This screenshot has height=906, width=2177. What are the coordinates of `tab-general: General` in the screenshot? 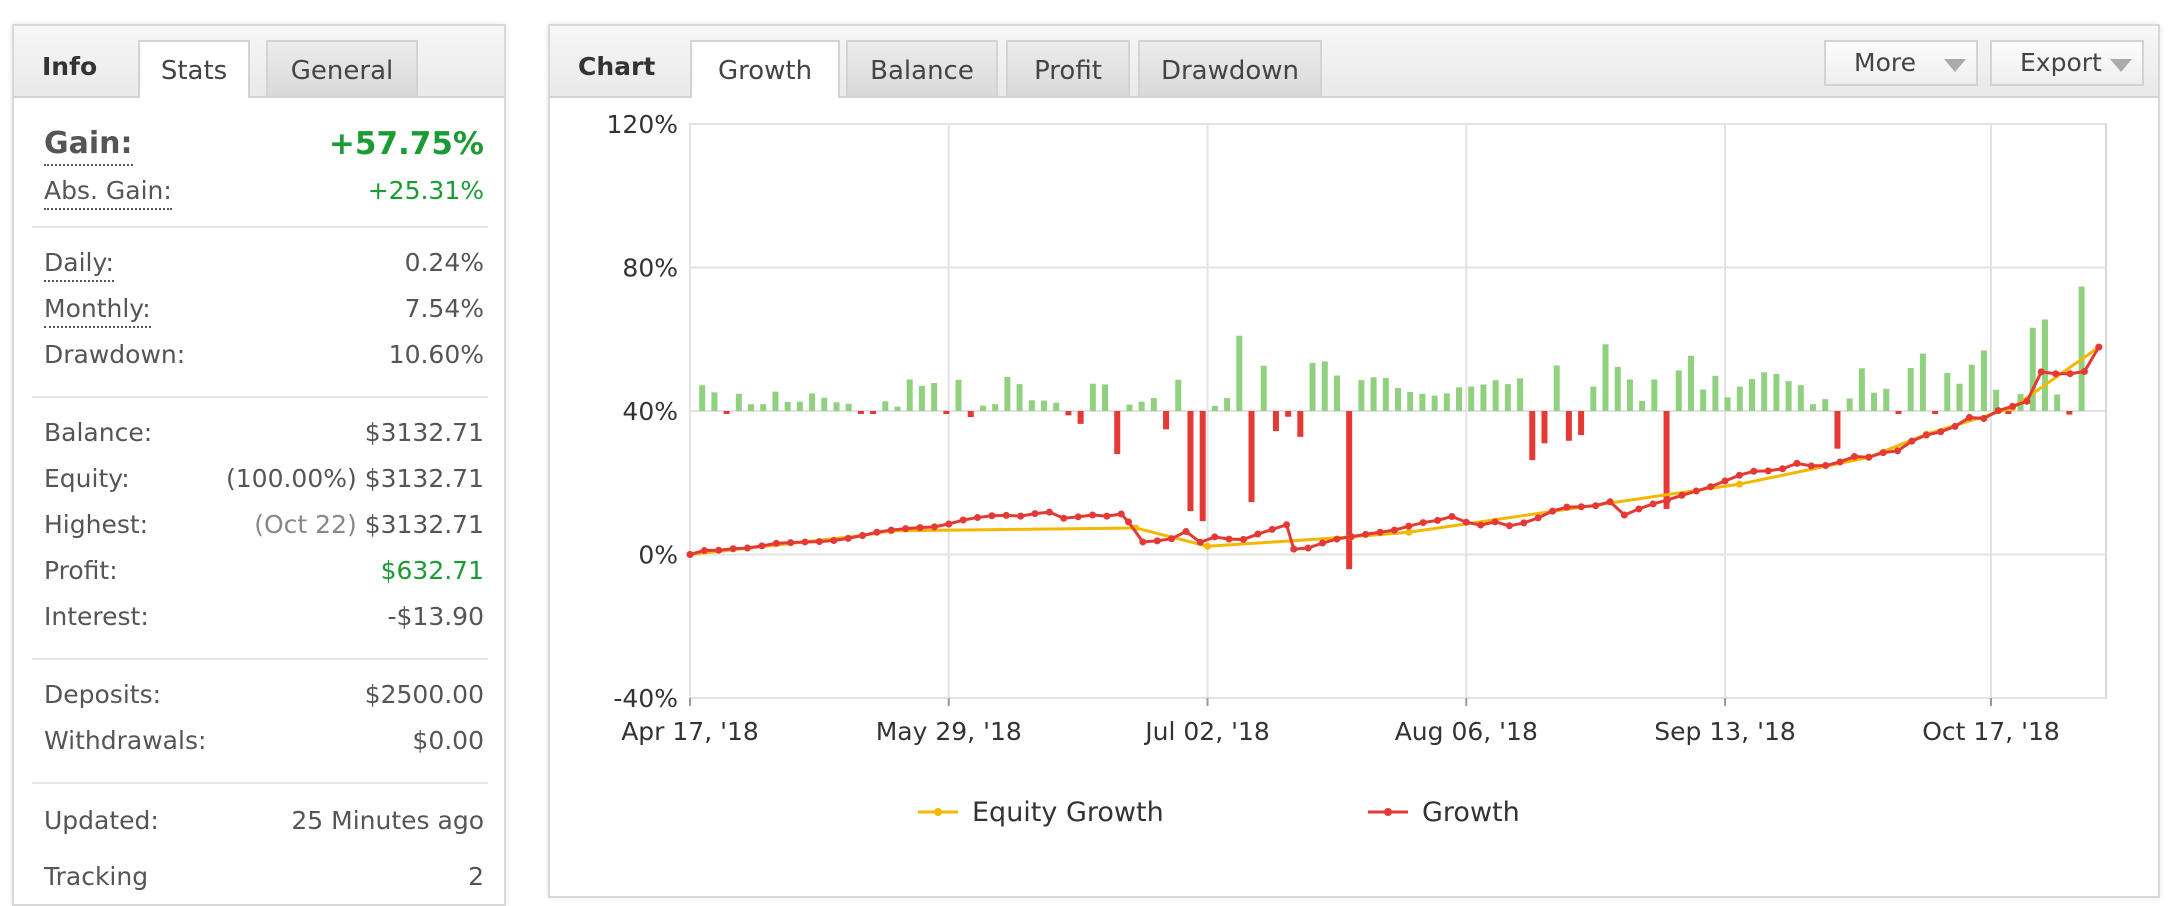 It's located at (342, 68).